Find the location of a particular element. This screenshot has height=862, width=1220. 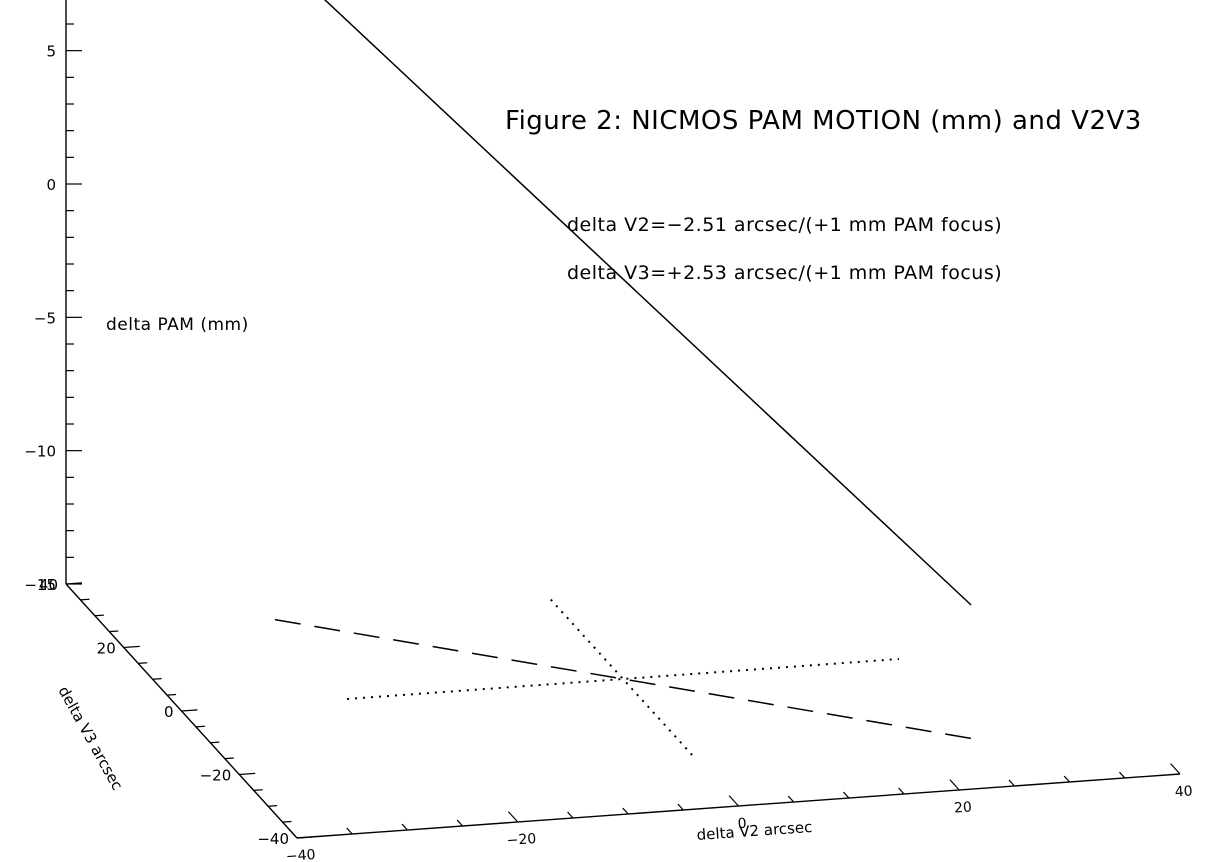

y-tick-label: −20 is located at coordinates (216, 776).